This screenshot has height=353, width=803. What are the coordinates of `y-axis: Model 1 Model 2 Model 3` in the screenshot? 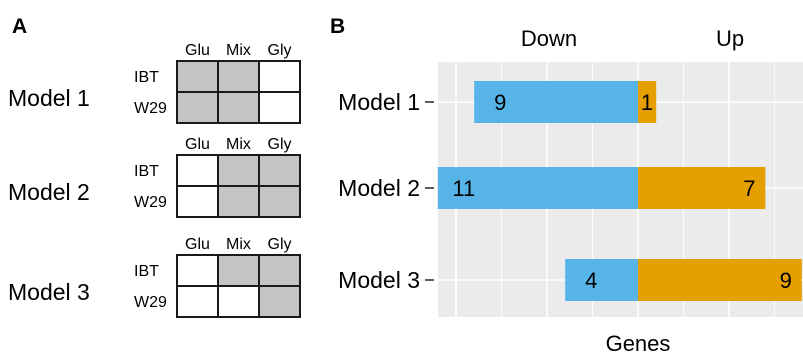 It's located at (386, 191).